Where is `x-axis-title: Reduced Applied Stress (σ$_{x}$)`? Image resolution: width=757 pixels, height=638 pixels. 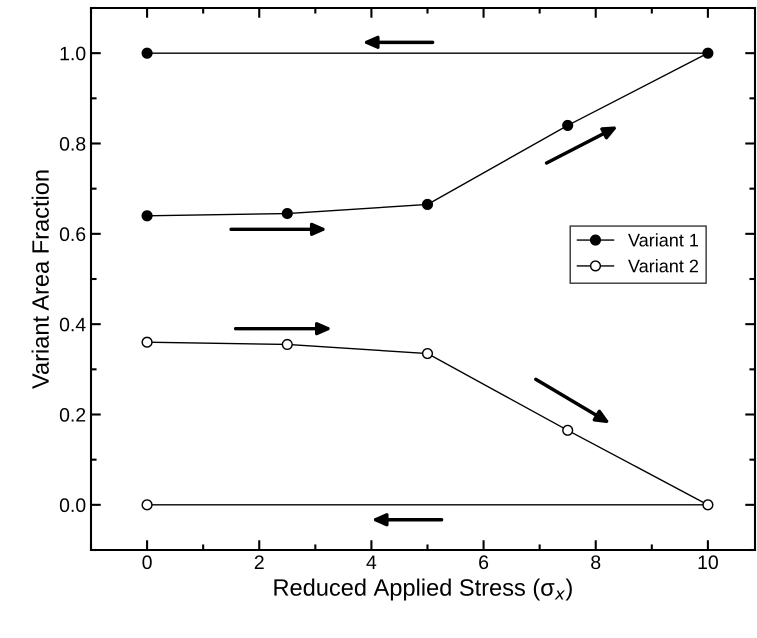 x-axis-title: Reduced Applied Stress (σ$_{x}$) is located at coordinates (423, 589).